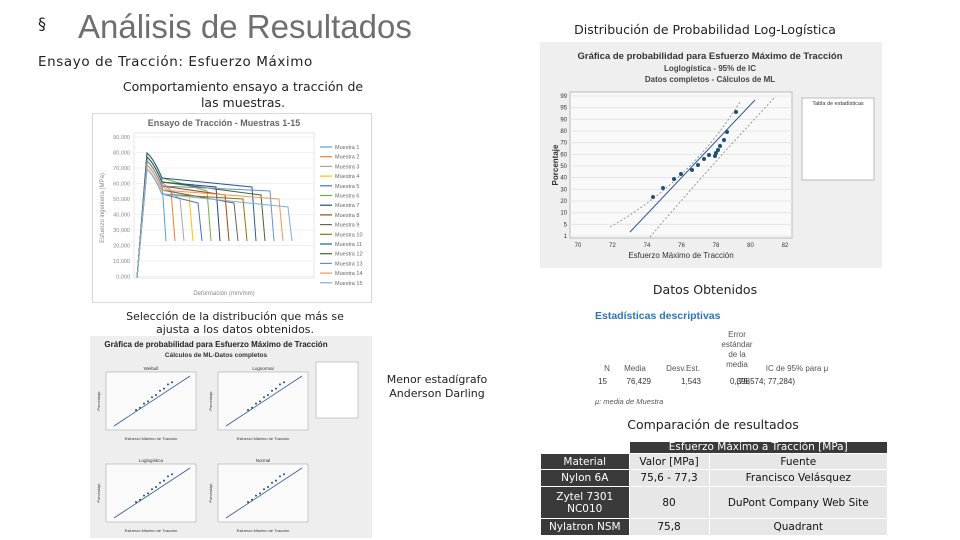 The image size is (960, 540). What do you see at coordinates (669, 461) in the screenshot?
I see `column-header: Valor [MPa]` at bounding box center [669, 461].